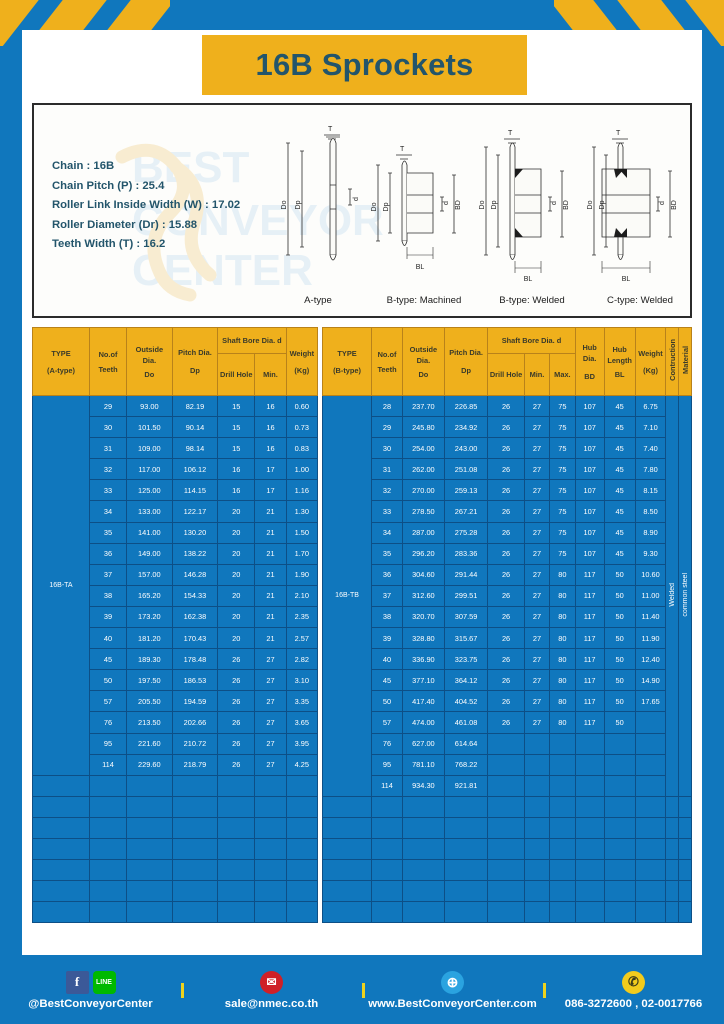 The width and height of the screenshot is (724, 1024). What do you see at coordinates (507, 638) in the screenshot?
I see `table-row: 39 328.80 315.67 26 27 80 117 50 11.90` at bounding box center [507, 638].